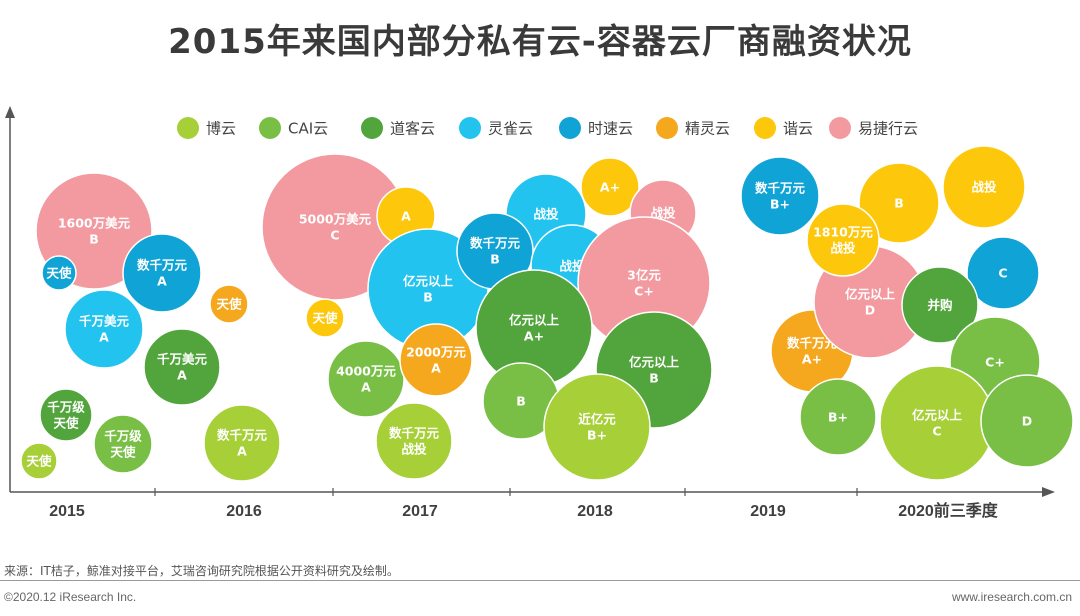 The height and width of the screenshot is (616, 1080). I want to click on x-tick-label: 2018, so click(595, 511).